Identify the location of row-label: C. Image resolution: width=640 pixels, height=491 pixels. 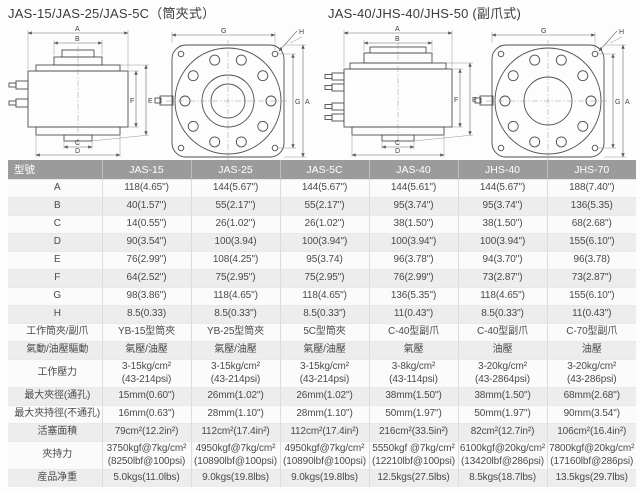
(55, 224).